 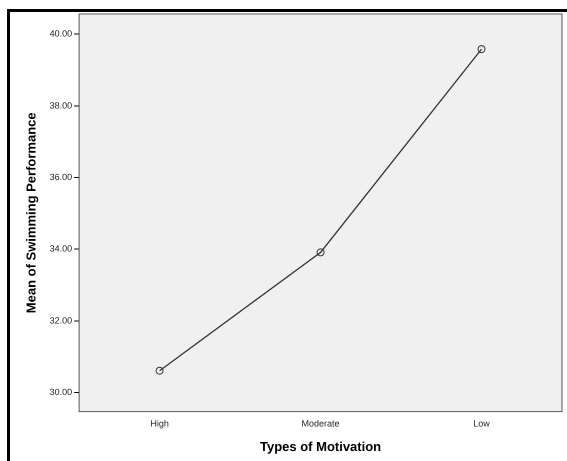 I want to click on y-tick-label: 32.00, so click(x=61, y=320).